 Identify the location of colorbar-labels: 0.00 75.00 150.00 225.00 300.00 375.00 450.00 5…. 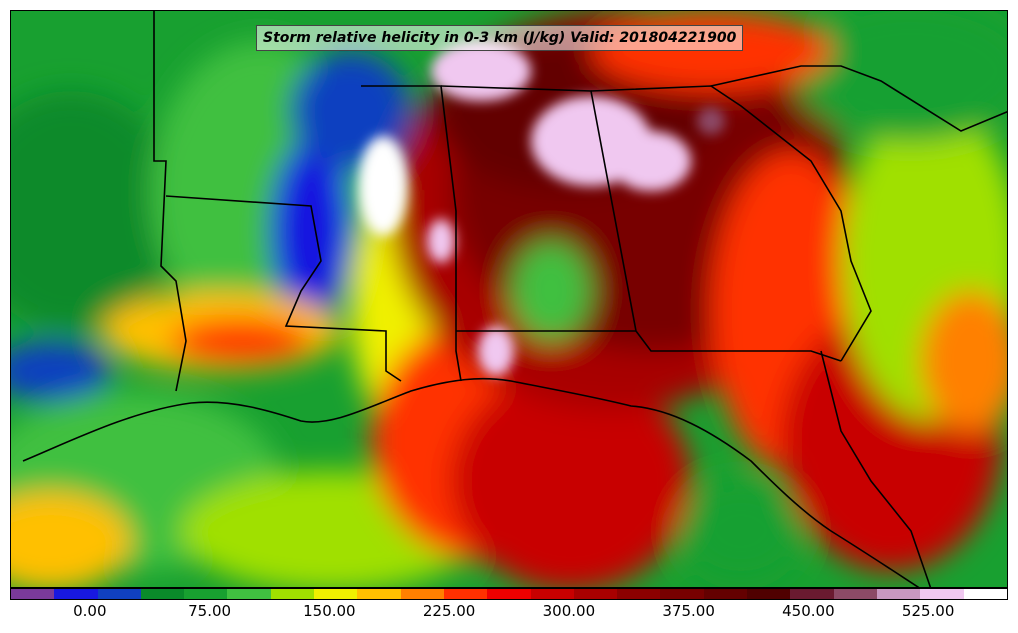
(509, 613).